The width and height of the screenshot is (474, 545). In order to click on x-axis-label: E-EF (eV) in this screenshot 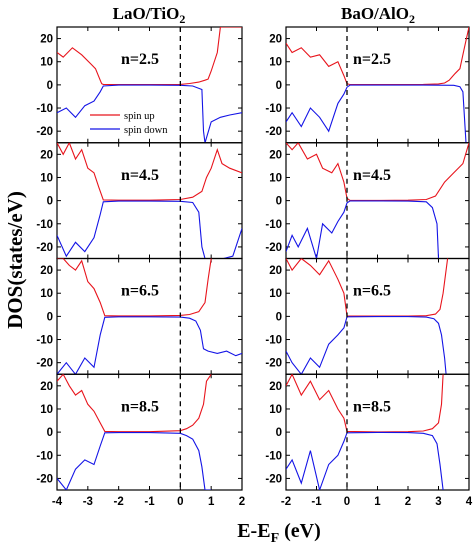, I will do `click(279, 532)`.